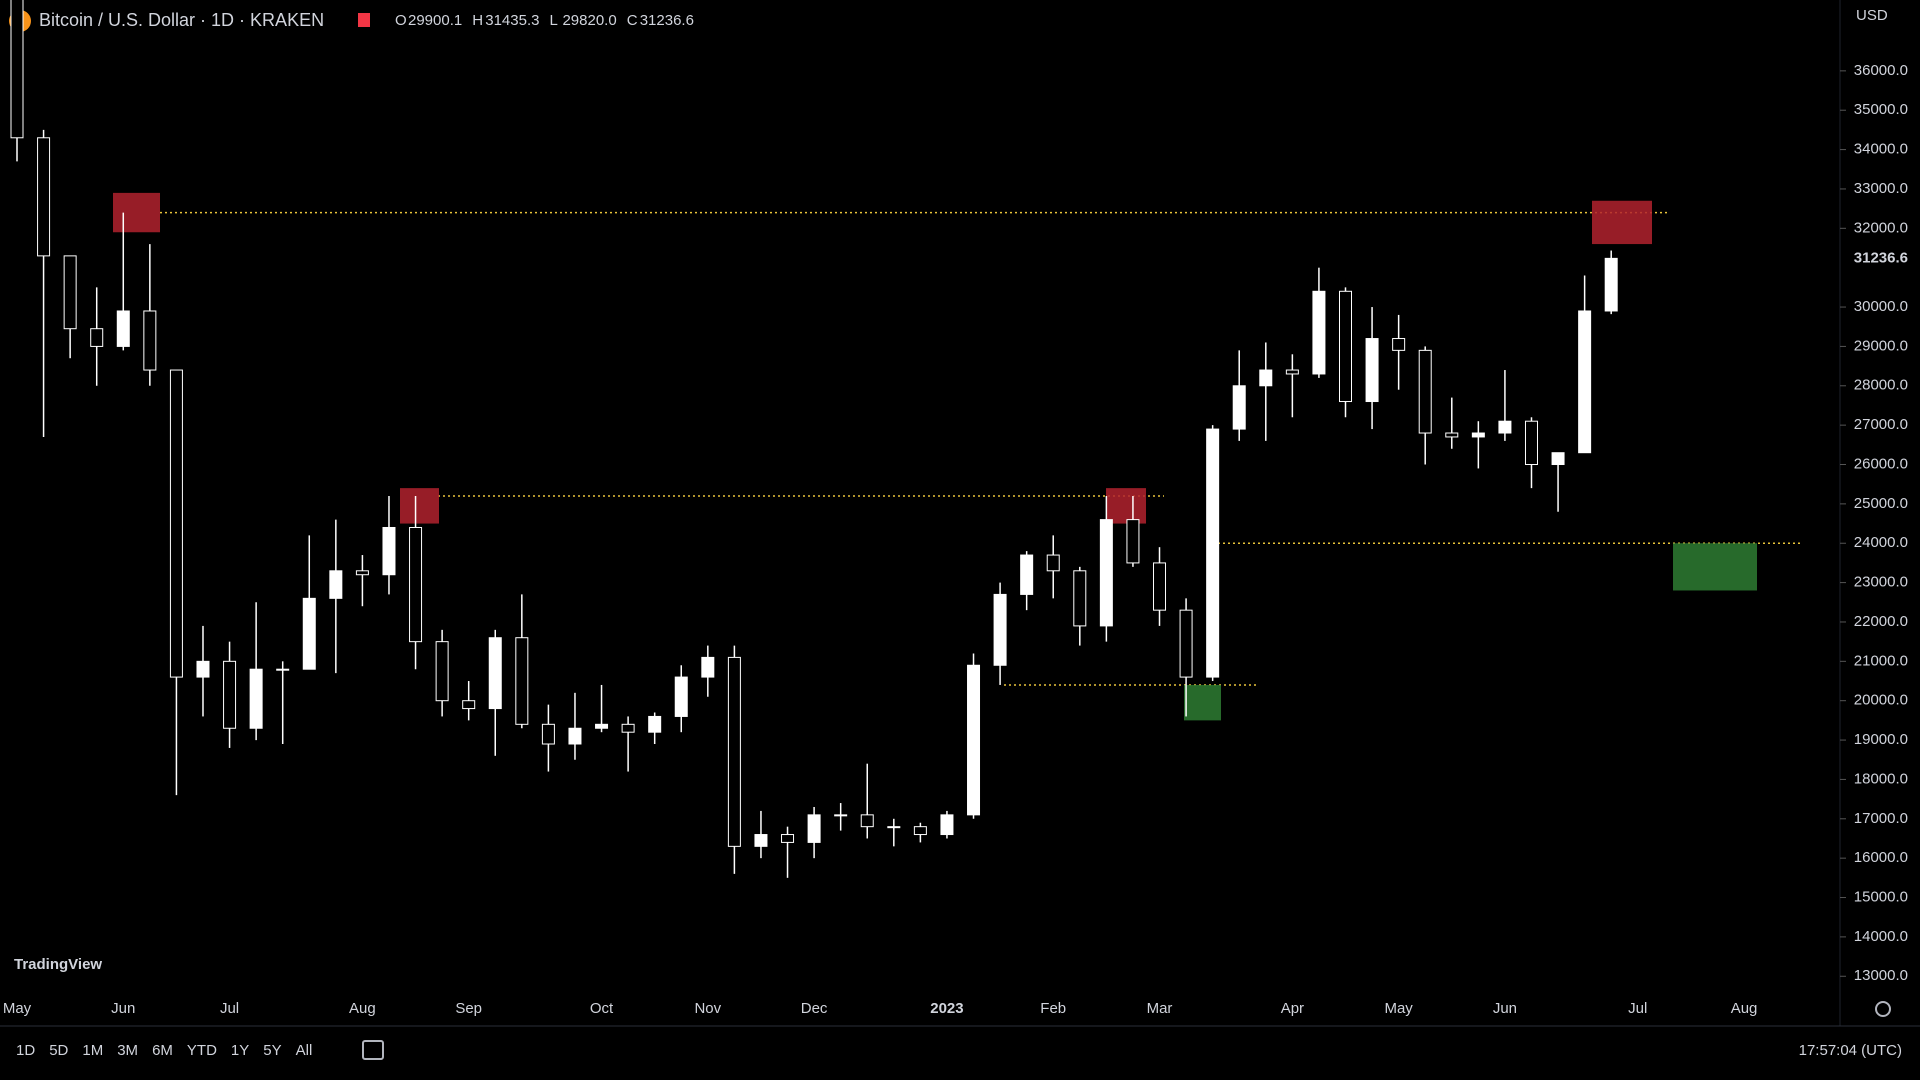 The image size is (1920, 1080). What do you see at coordinates (1881, 70) in the screenshot?
I see `y-tick-label: 36000.0` at bounding box center [1881, 70].